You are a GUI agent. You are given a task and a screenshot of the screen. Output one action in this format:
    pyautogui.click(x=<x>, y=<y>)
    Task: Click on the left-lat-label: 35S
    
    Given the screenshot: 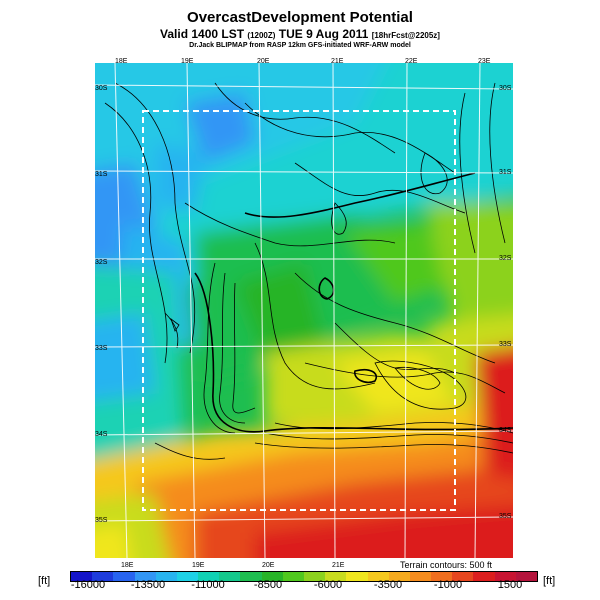 What is the action you would take?
    pyautogui.click(x=101, y=520)
    